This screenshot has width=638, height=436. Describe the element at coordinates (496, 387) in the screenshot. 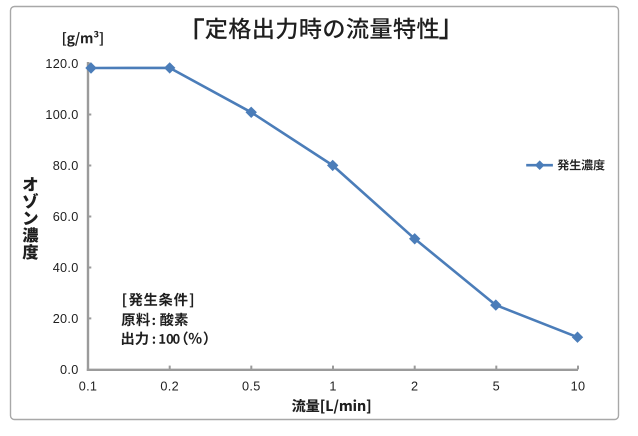

I see `svg-text: 5` at that location.